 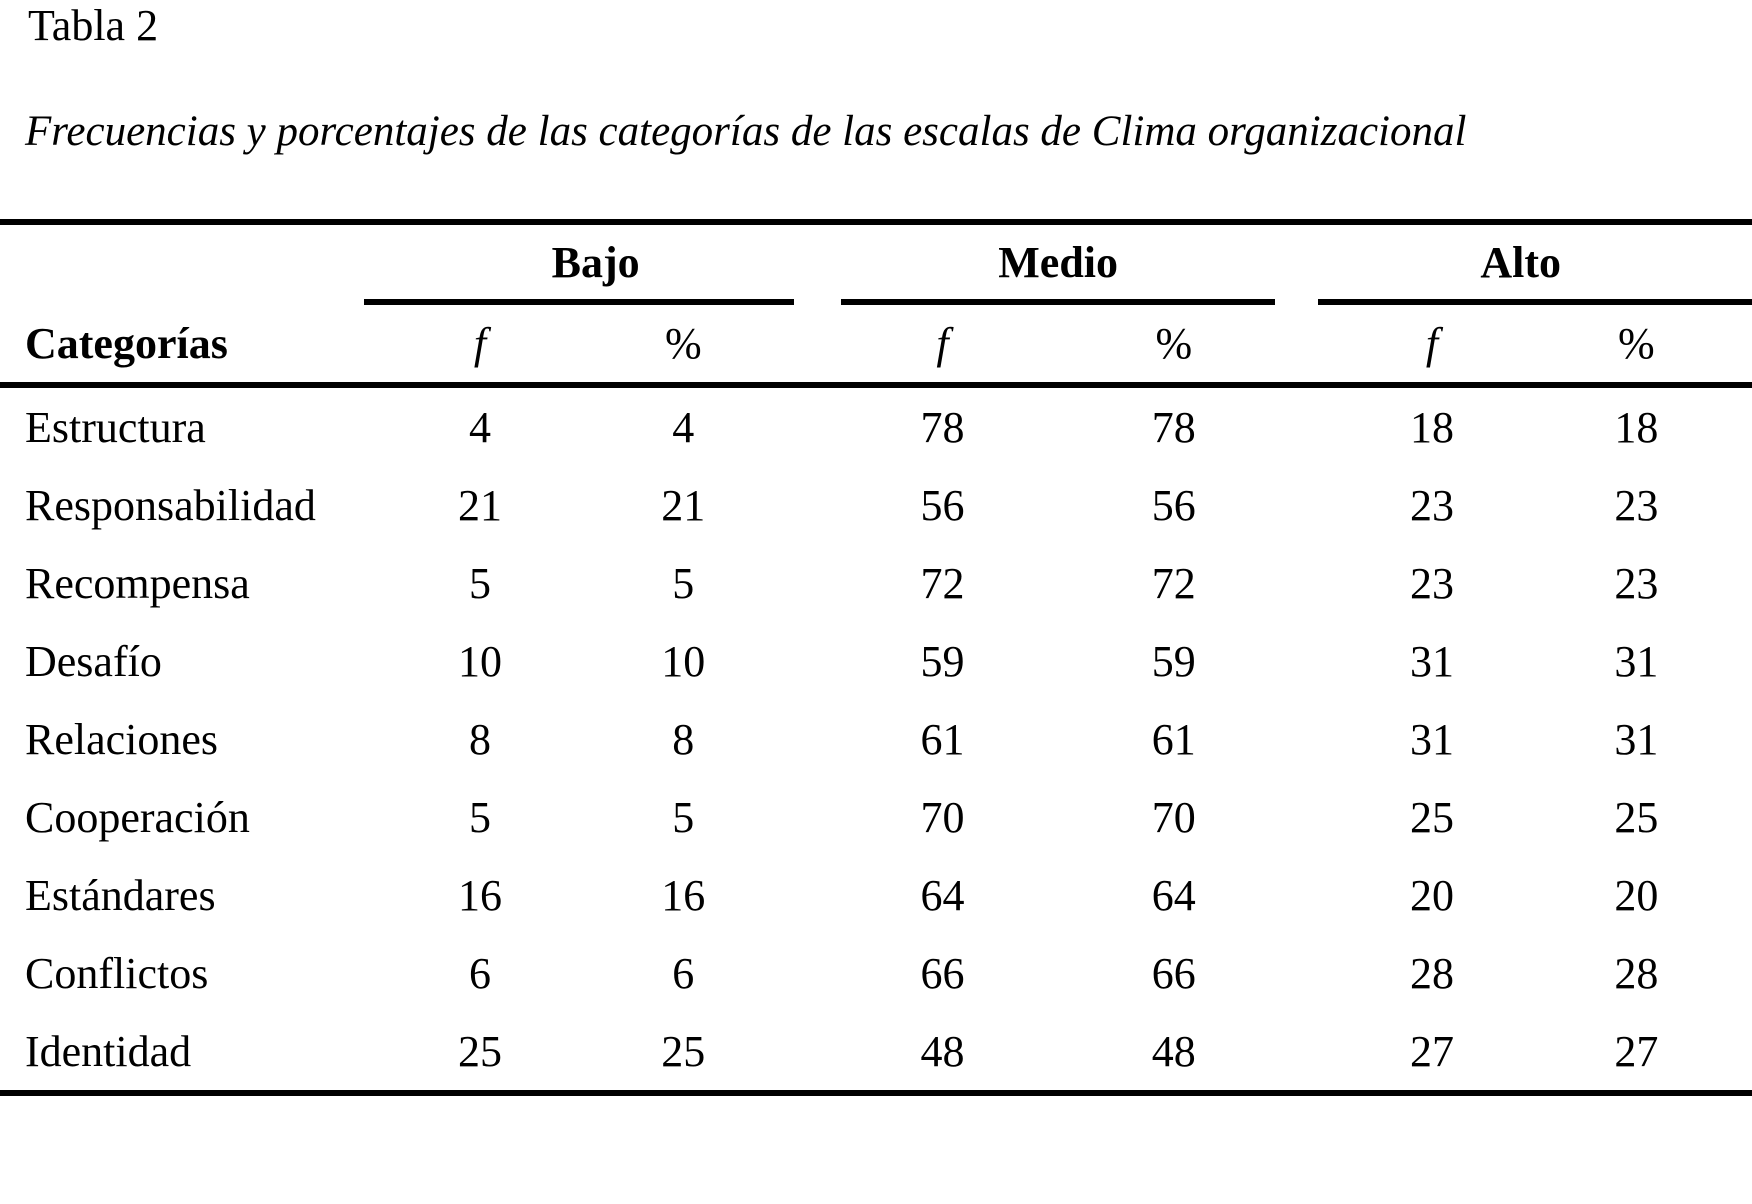 What do you see at coordinates (876, 425) in the screenshot?
I see `table-row: Estructura 4 4 78 78 18 18` at bounding box center [876, 425].